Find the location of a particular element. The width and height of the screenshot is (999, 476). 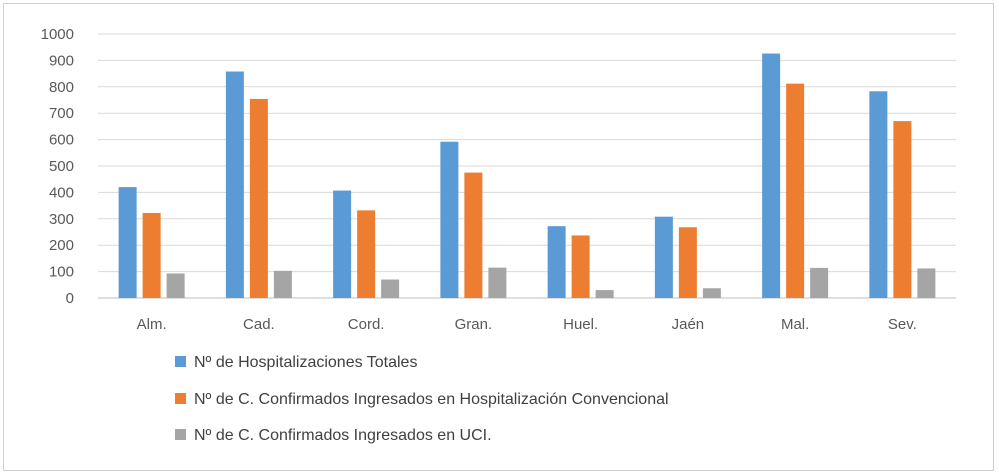

x-tick-label: Jaén is located at coordinates (688, 324).